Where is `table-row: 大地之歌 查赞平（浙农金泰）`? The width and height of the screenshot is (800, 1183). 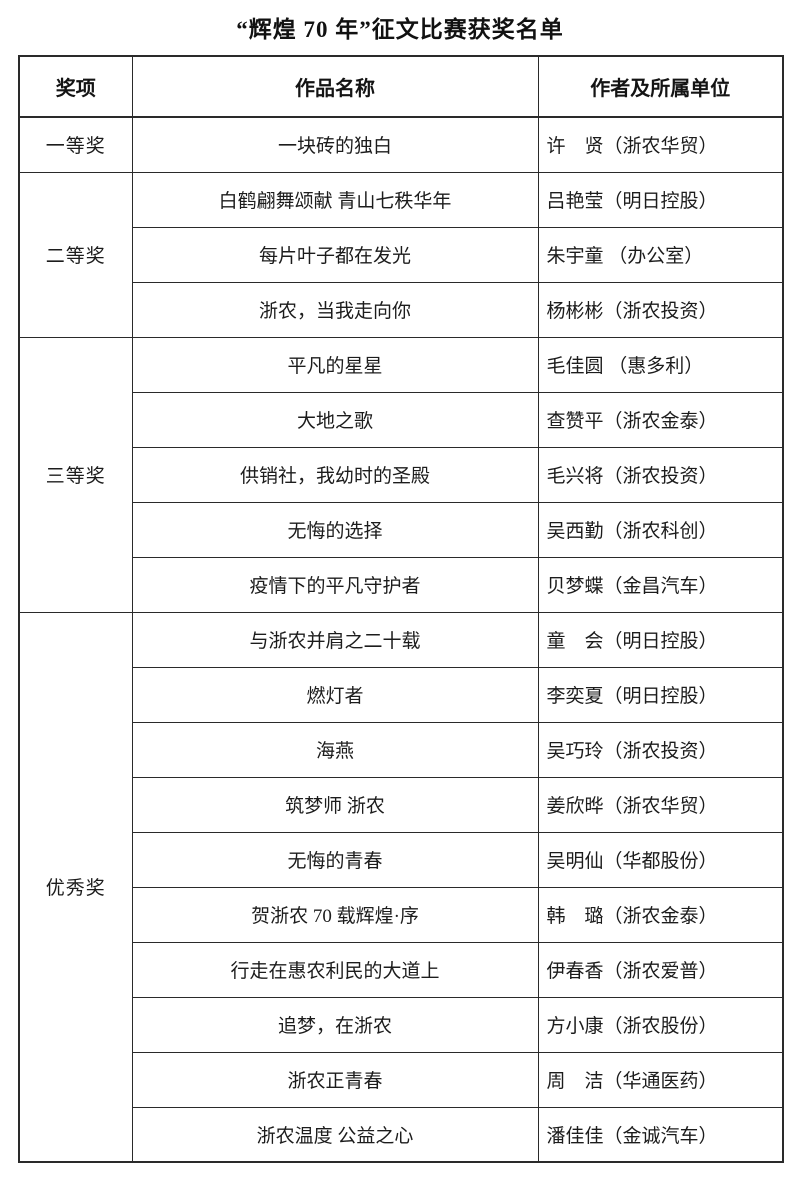 table-row: 大地之歌 查赞平（浙农金泰） is located at coordinates (401, 419).